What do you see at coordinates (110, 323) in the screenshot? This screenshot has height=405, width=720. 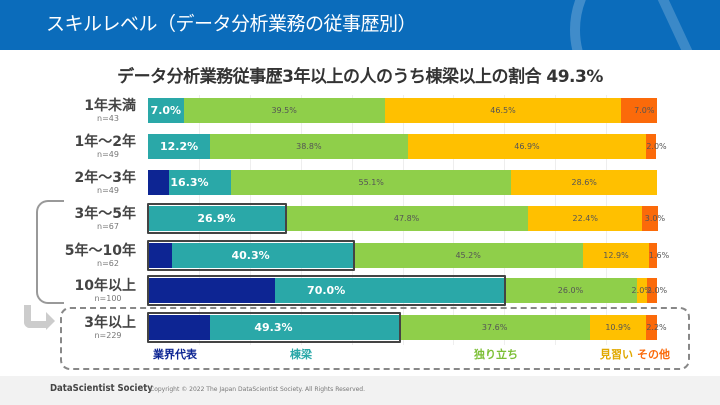 I see `category-label: 3年以上` at bounding box center [110, 323].